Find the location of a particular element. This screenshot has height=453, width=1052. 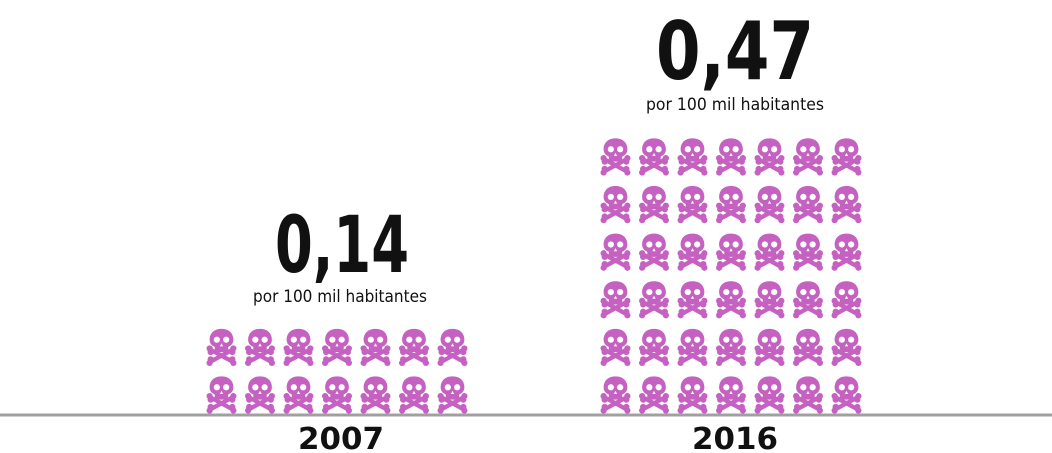

icon-group-2007 is located at coordinates (337, 371).